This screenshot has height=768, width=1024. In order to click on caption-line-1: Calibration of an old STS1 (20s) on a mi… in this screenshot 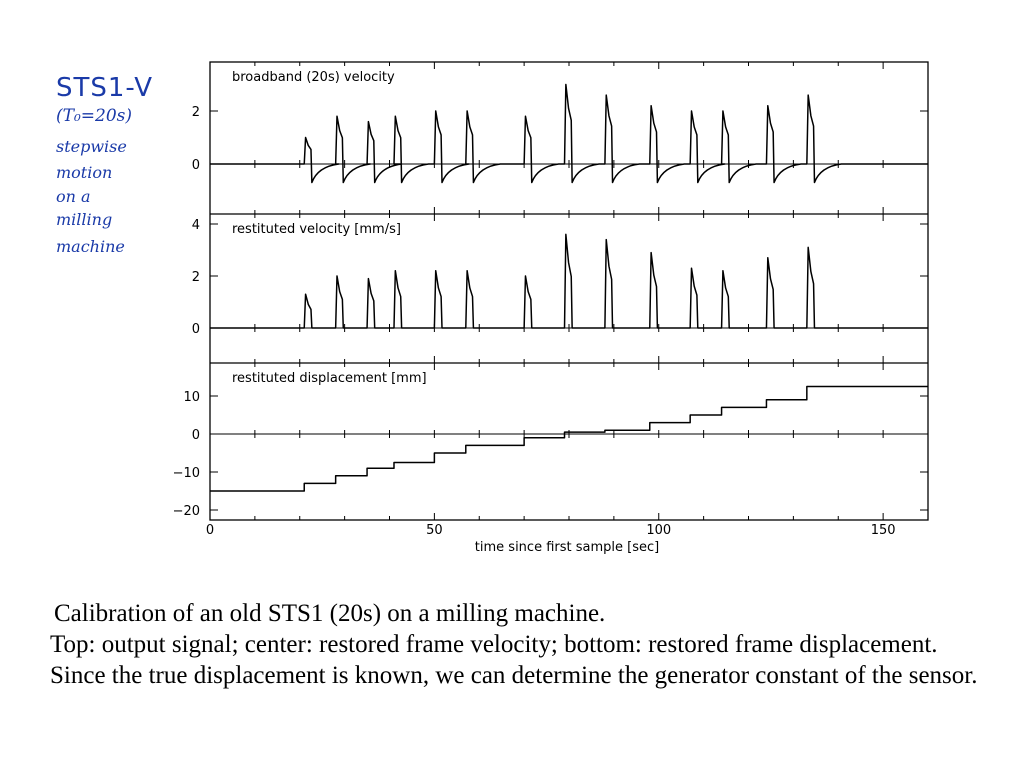, I will do `click(330, 613)`.